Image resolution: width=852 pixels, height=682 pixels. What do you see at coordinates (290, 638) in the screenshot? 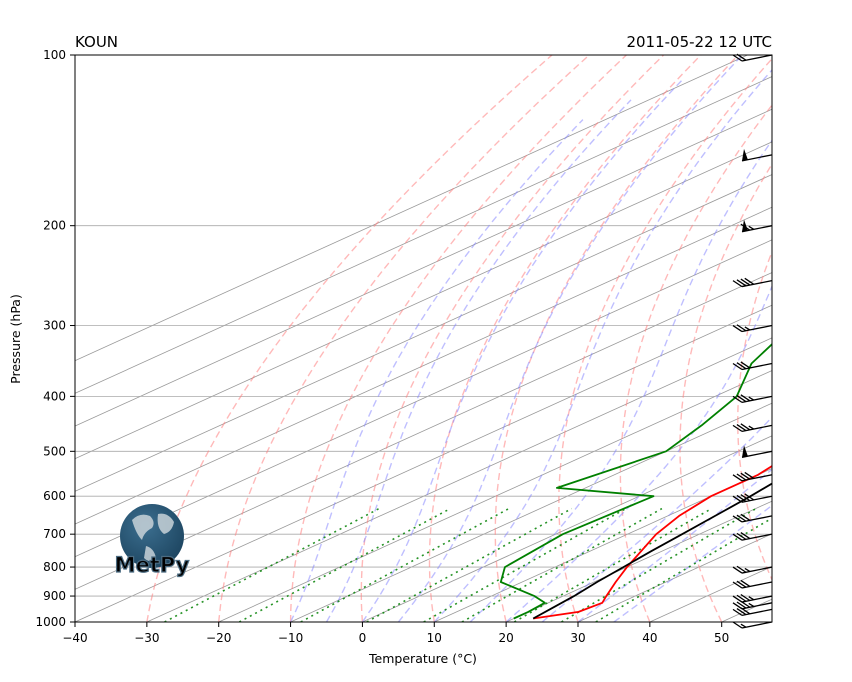
I see `x-tick-label: −10` at bounding box center [290, 638].